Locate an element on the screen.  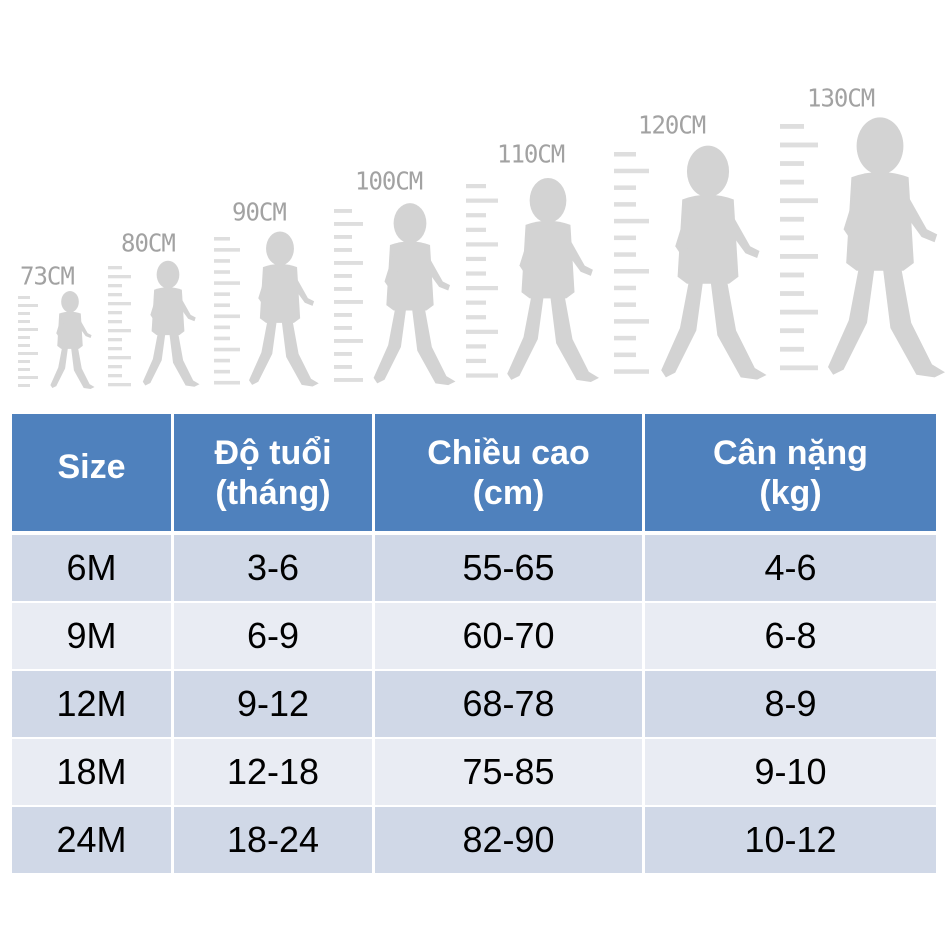
header-size-label: Size is located at coordinates (91, 466).